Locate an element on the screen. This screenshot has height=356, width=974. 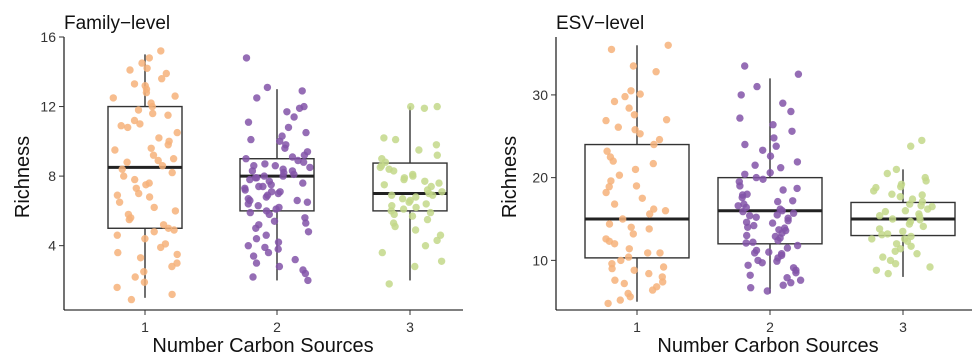
x-tick-label: 1 is located at coordinates (637, 327).